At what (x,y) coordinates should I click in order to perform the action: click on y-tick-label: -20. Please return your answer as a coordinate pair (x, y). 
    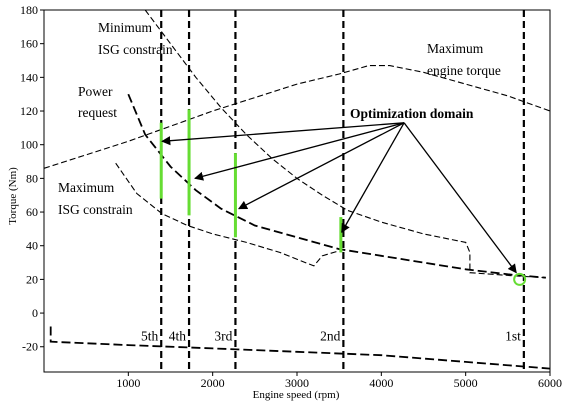
    Looking at the image, I should click on (30, 347).